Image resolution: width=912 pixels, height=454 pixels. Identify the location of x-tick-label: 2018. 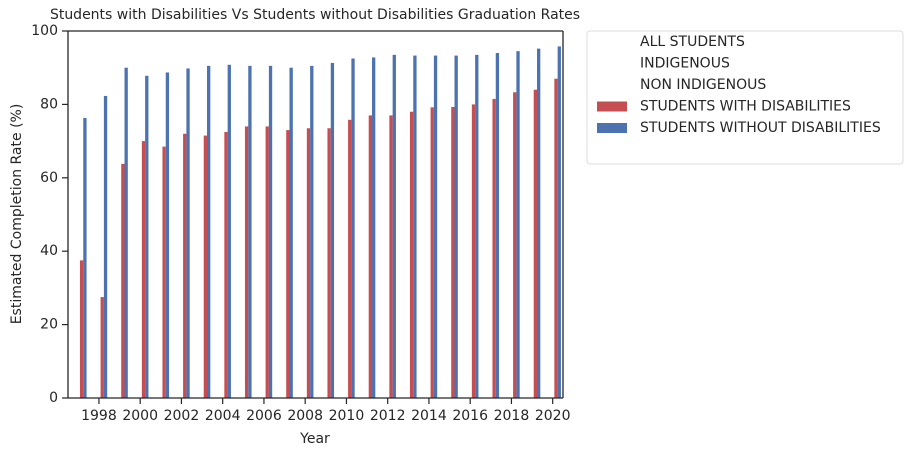
(512, 416).